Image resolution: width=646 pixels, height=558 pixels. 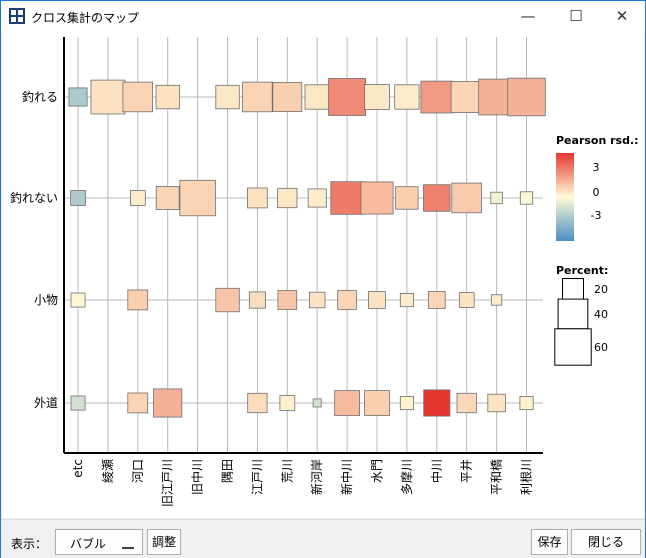 What do you see at coordinates (601, 314) in the screenshot?
I see `size-legend-label: 40` at bounding box center [601, 314].